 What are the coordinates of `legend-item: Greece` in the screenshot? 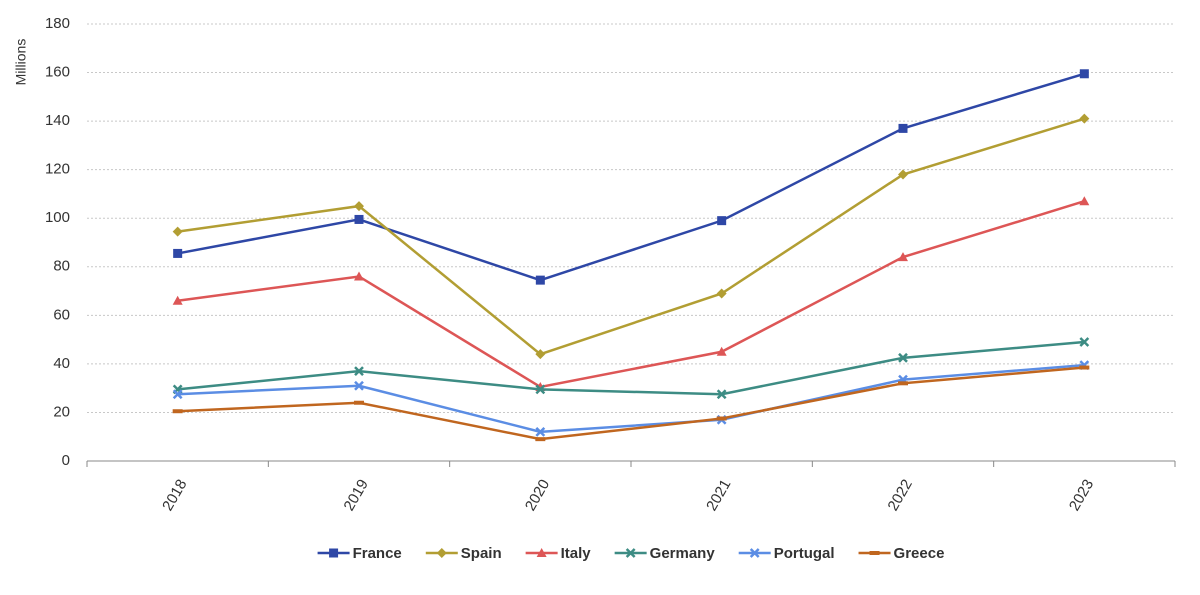 It's located at (901, 553).